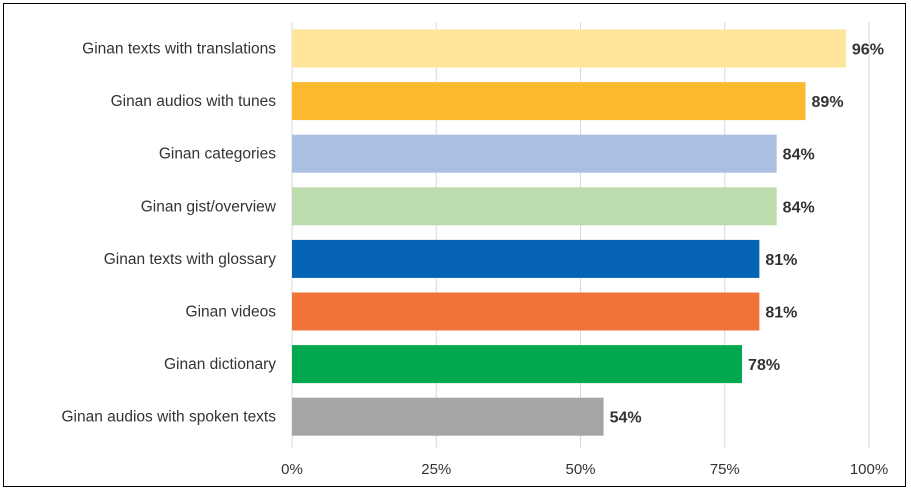 The image size is (911, 491). Describe the element at coordinates (626, 418) in the screenshot. I see `data-label: 54%` at that location.